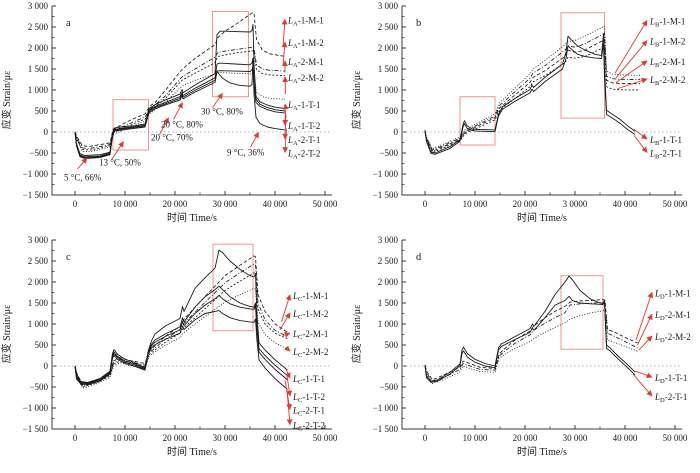 This screenshot has width=700, height=473. What do you see at coordinates (672, 316) in the screenshot?
I see `legend-label: LD-2-M-1` at bounding box center [672, 316].